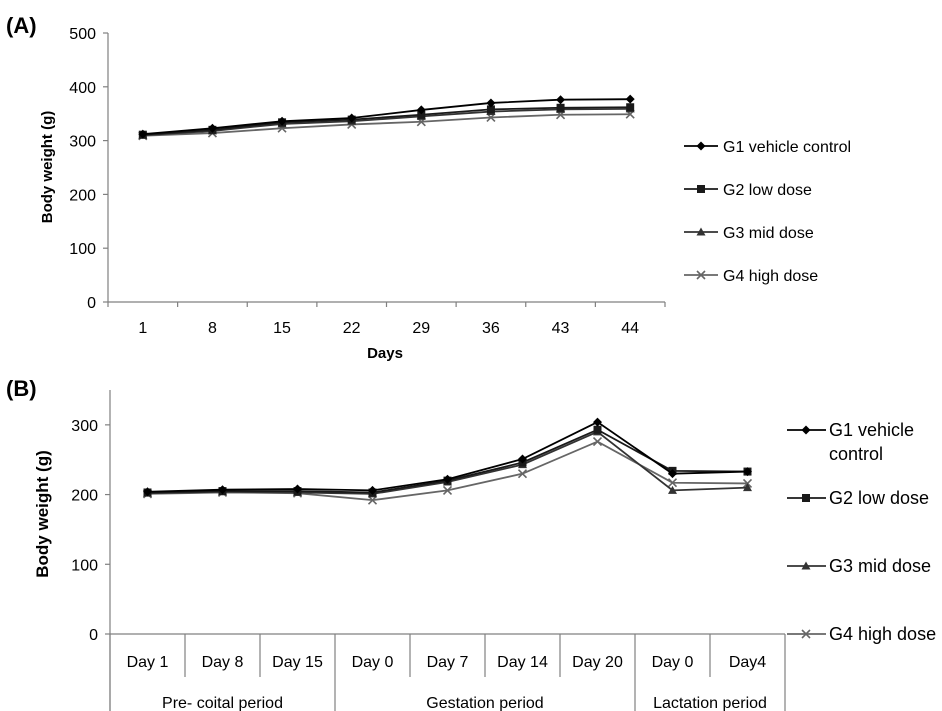  I want to click on panel-a-x-tick-label: 1, so click(142, 328).